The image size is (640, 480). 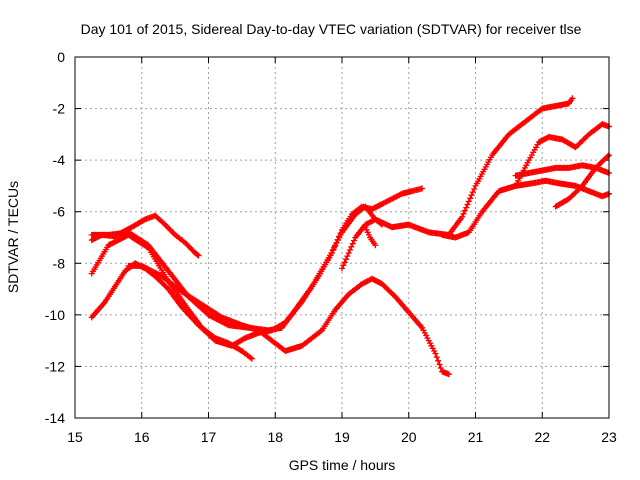 What do you see at coordinates (55, 237) in the screenshot?
I see `y-tick-labels: 0 -2 -4 -6 -8 -10 -12 -14` at bounding box center [55, 237].